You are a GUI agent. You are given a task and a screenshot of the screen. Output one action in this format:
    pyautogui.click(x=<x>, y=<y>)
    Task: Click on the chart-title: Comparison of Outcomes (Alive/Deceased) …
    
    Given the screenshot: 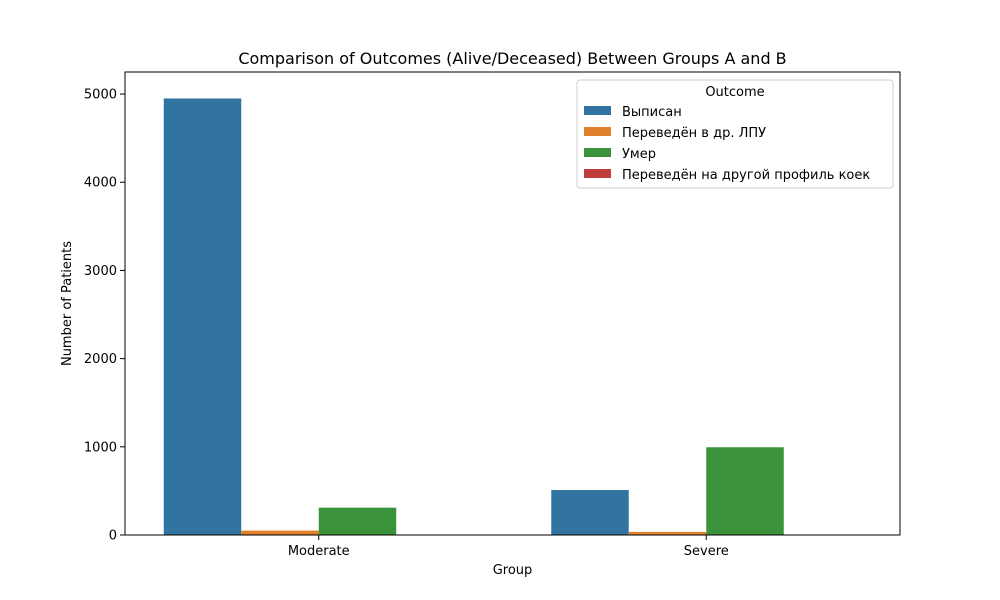 What is the action you would take?
    pyautogui.click(x=512, y=58)
    